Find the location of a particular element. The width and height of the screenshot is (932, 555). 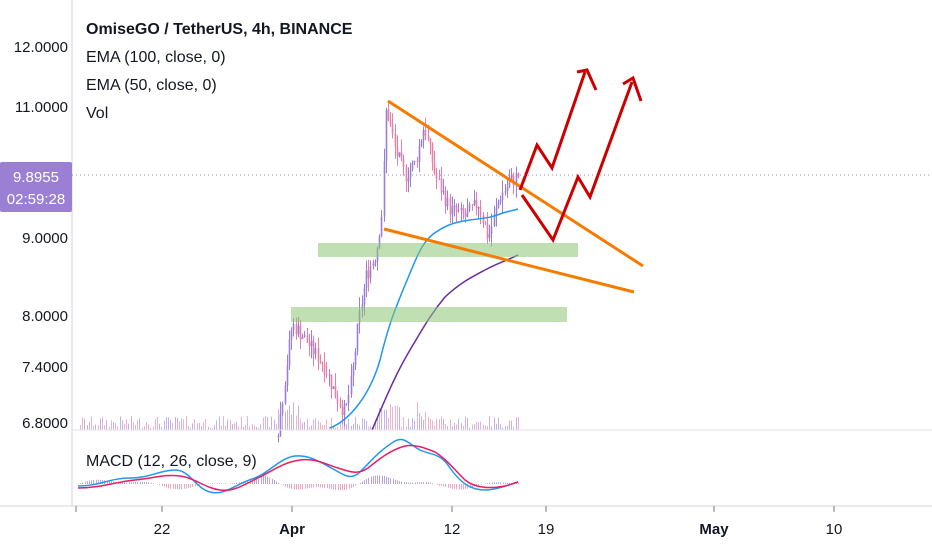

indicator-ema-50: EMA (50, close, 0) is located at coordinates (151, 85).